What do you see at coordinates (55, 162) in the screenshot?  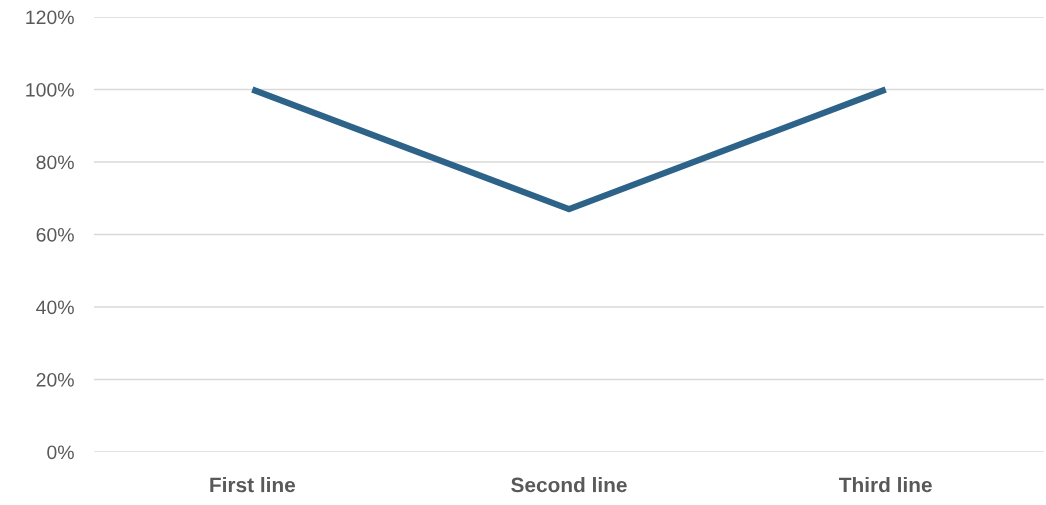 I see `y-tick-label: 80%` at bounding box center [55, 162].